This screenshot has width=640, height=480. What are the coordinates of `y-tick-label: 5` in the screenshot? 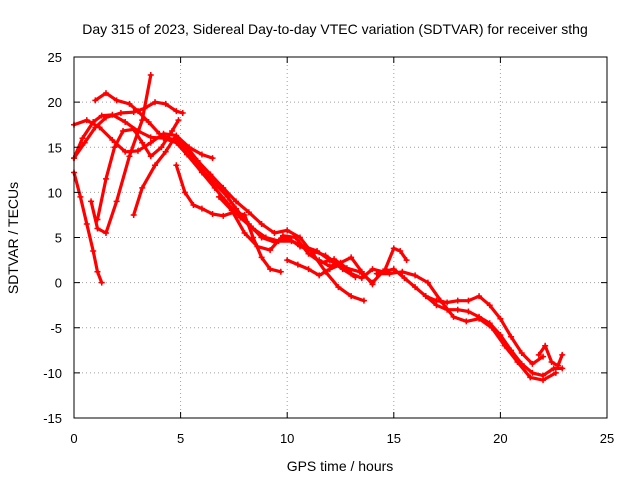 It's located at (58, 238).